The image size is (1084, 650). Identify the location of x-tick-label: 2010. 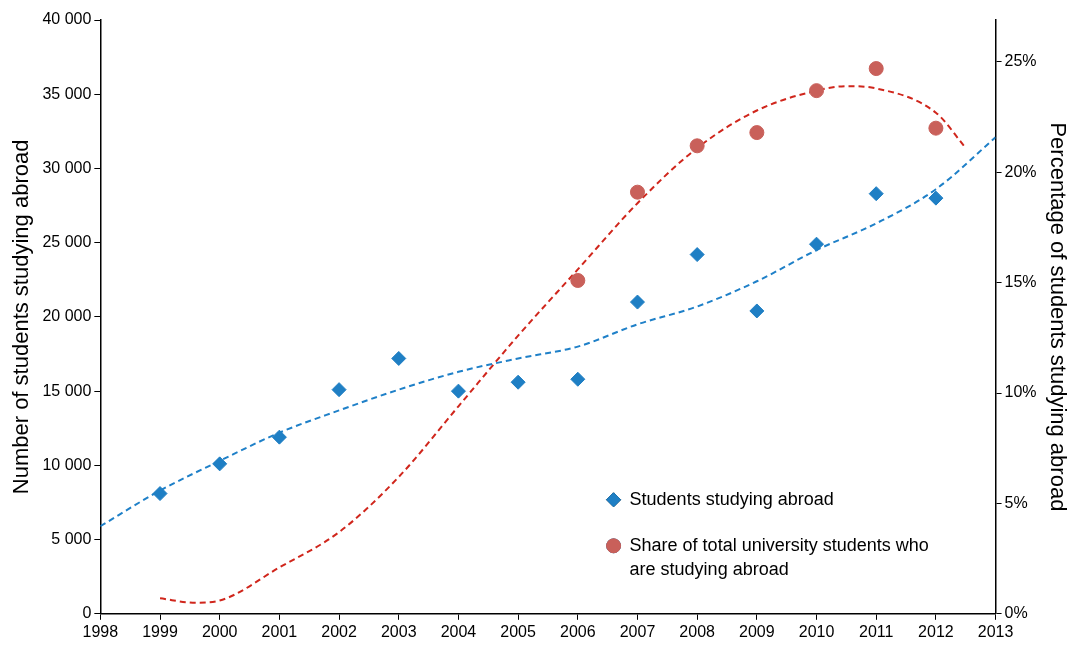
(816, 631).